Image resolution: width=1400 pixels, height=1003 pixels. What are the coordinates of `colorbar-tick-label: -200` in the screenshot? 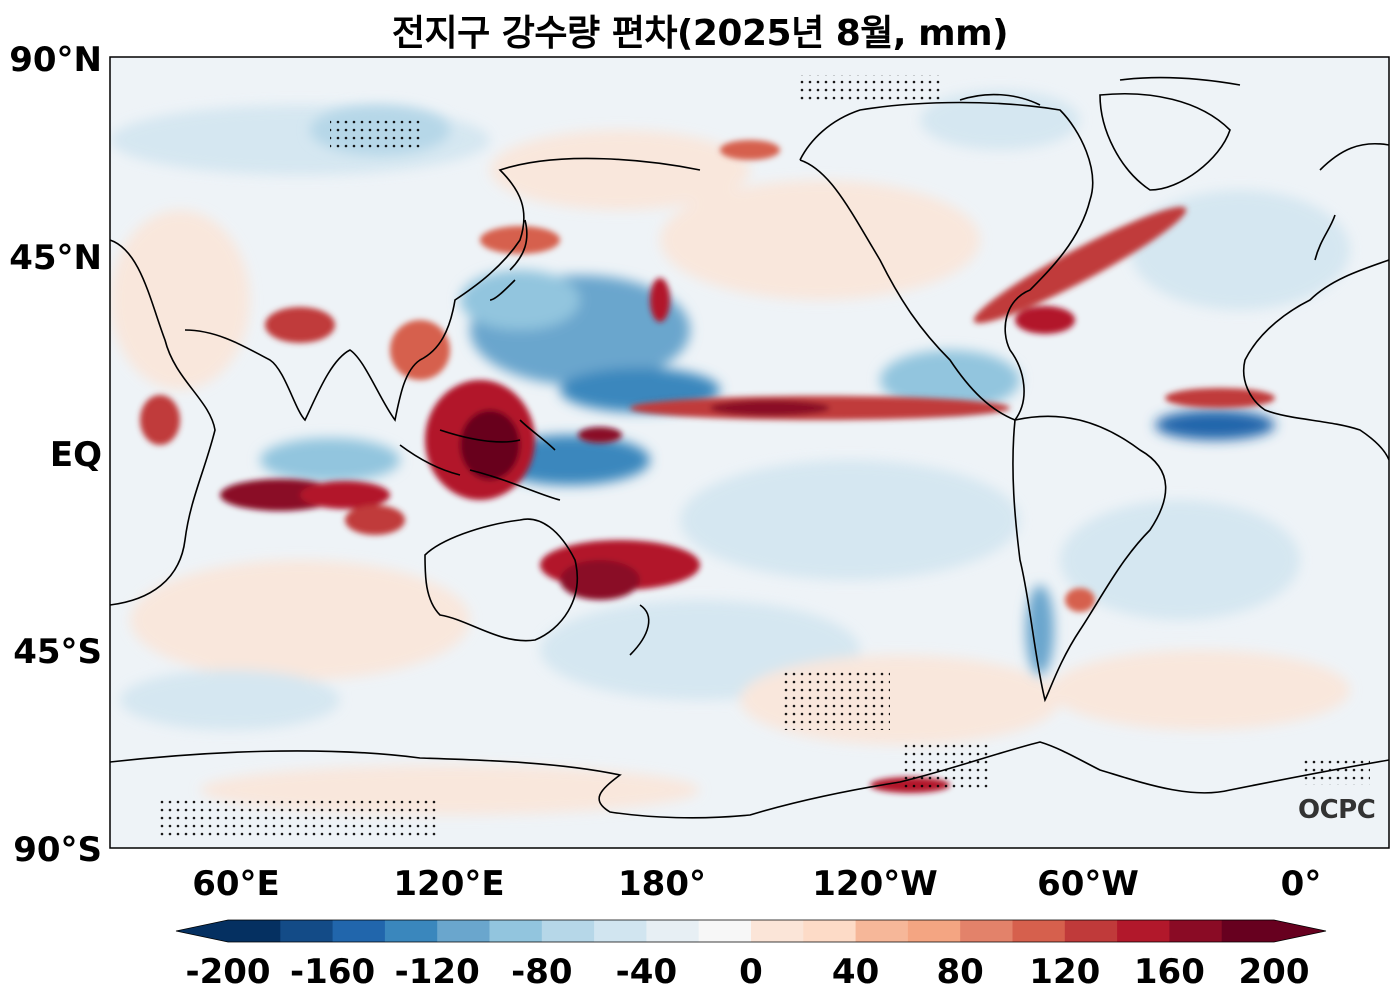 It's located at (228, 972).